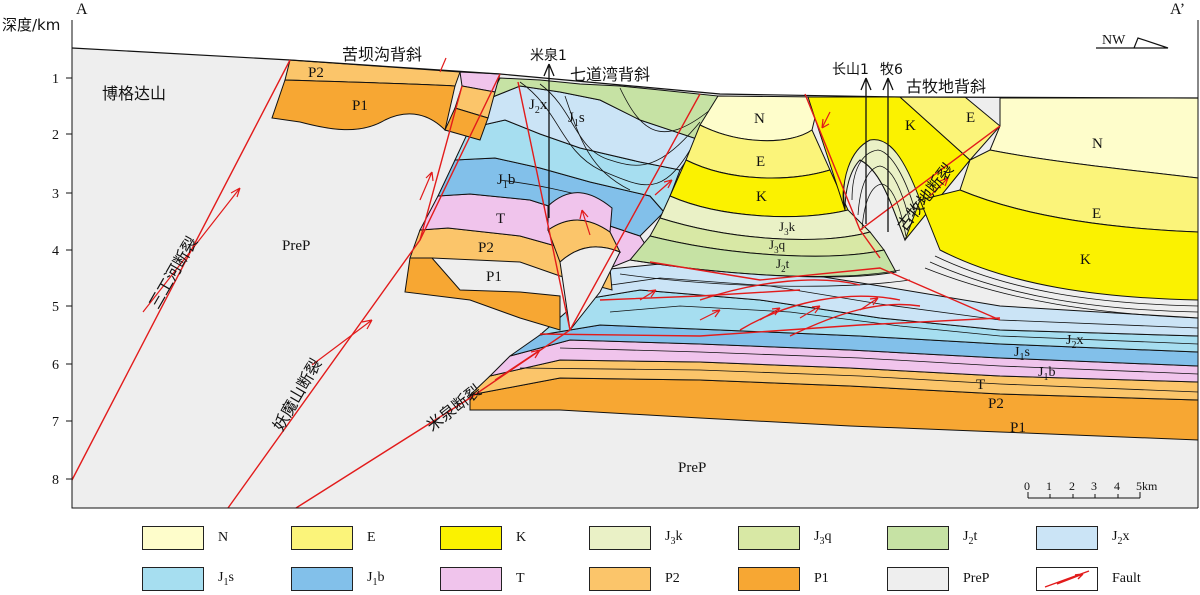 This screenshot has height=595, width=1200. What do you see at coordinates (548, 55) in the screenshot?
I see `label-well-miquan: 米泉1` at bounding box center [548, 55].